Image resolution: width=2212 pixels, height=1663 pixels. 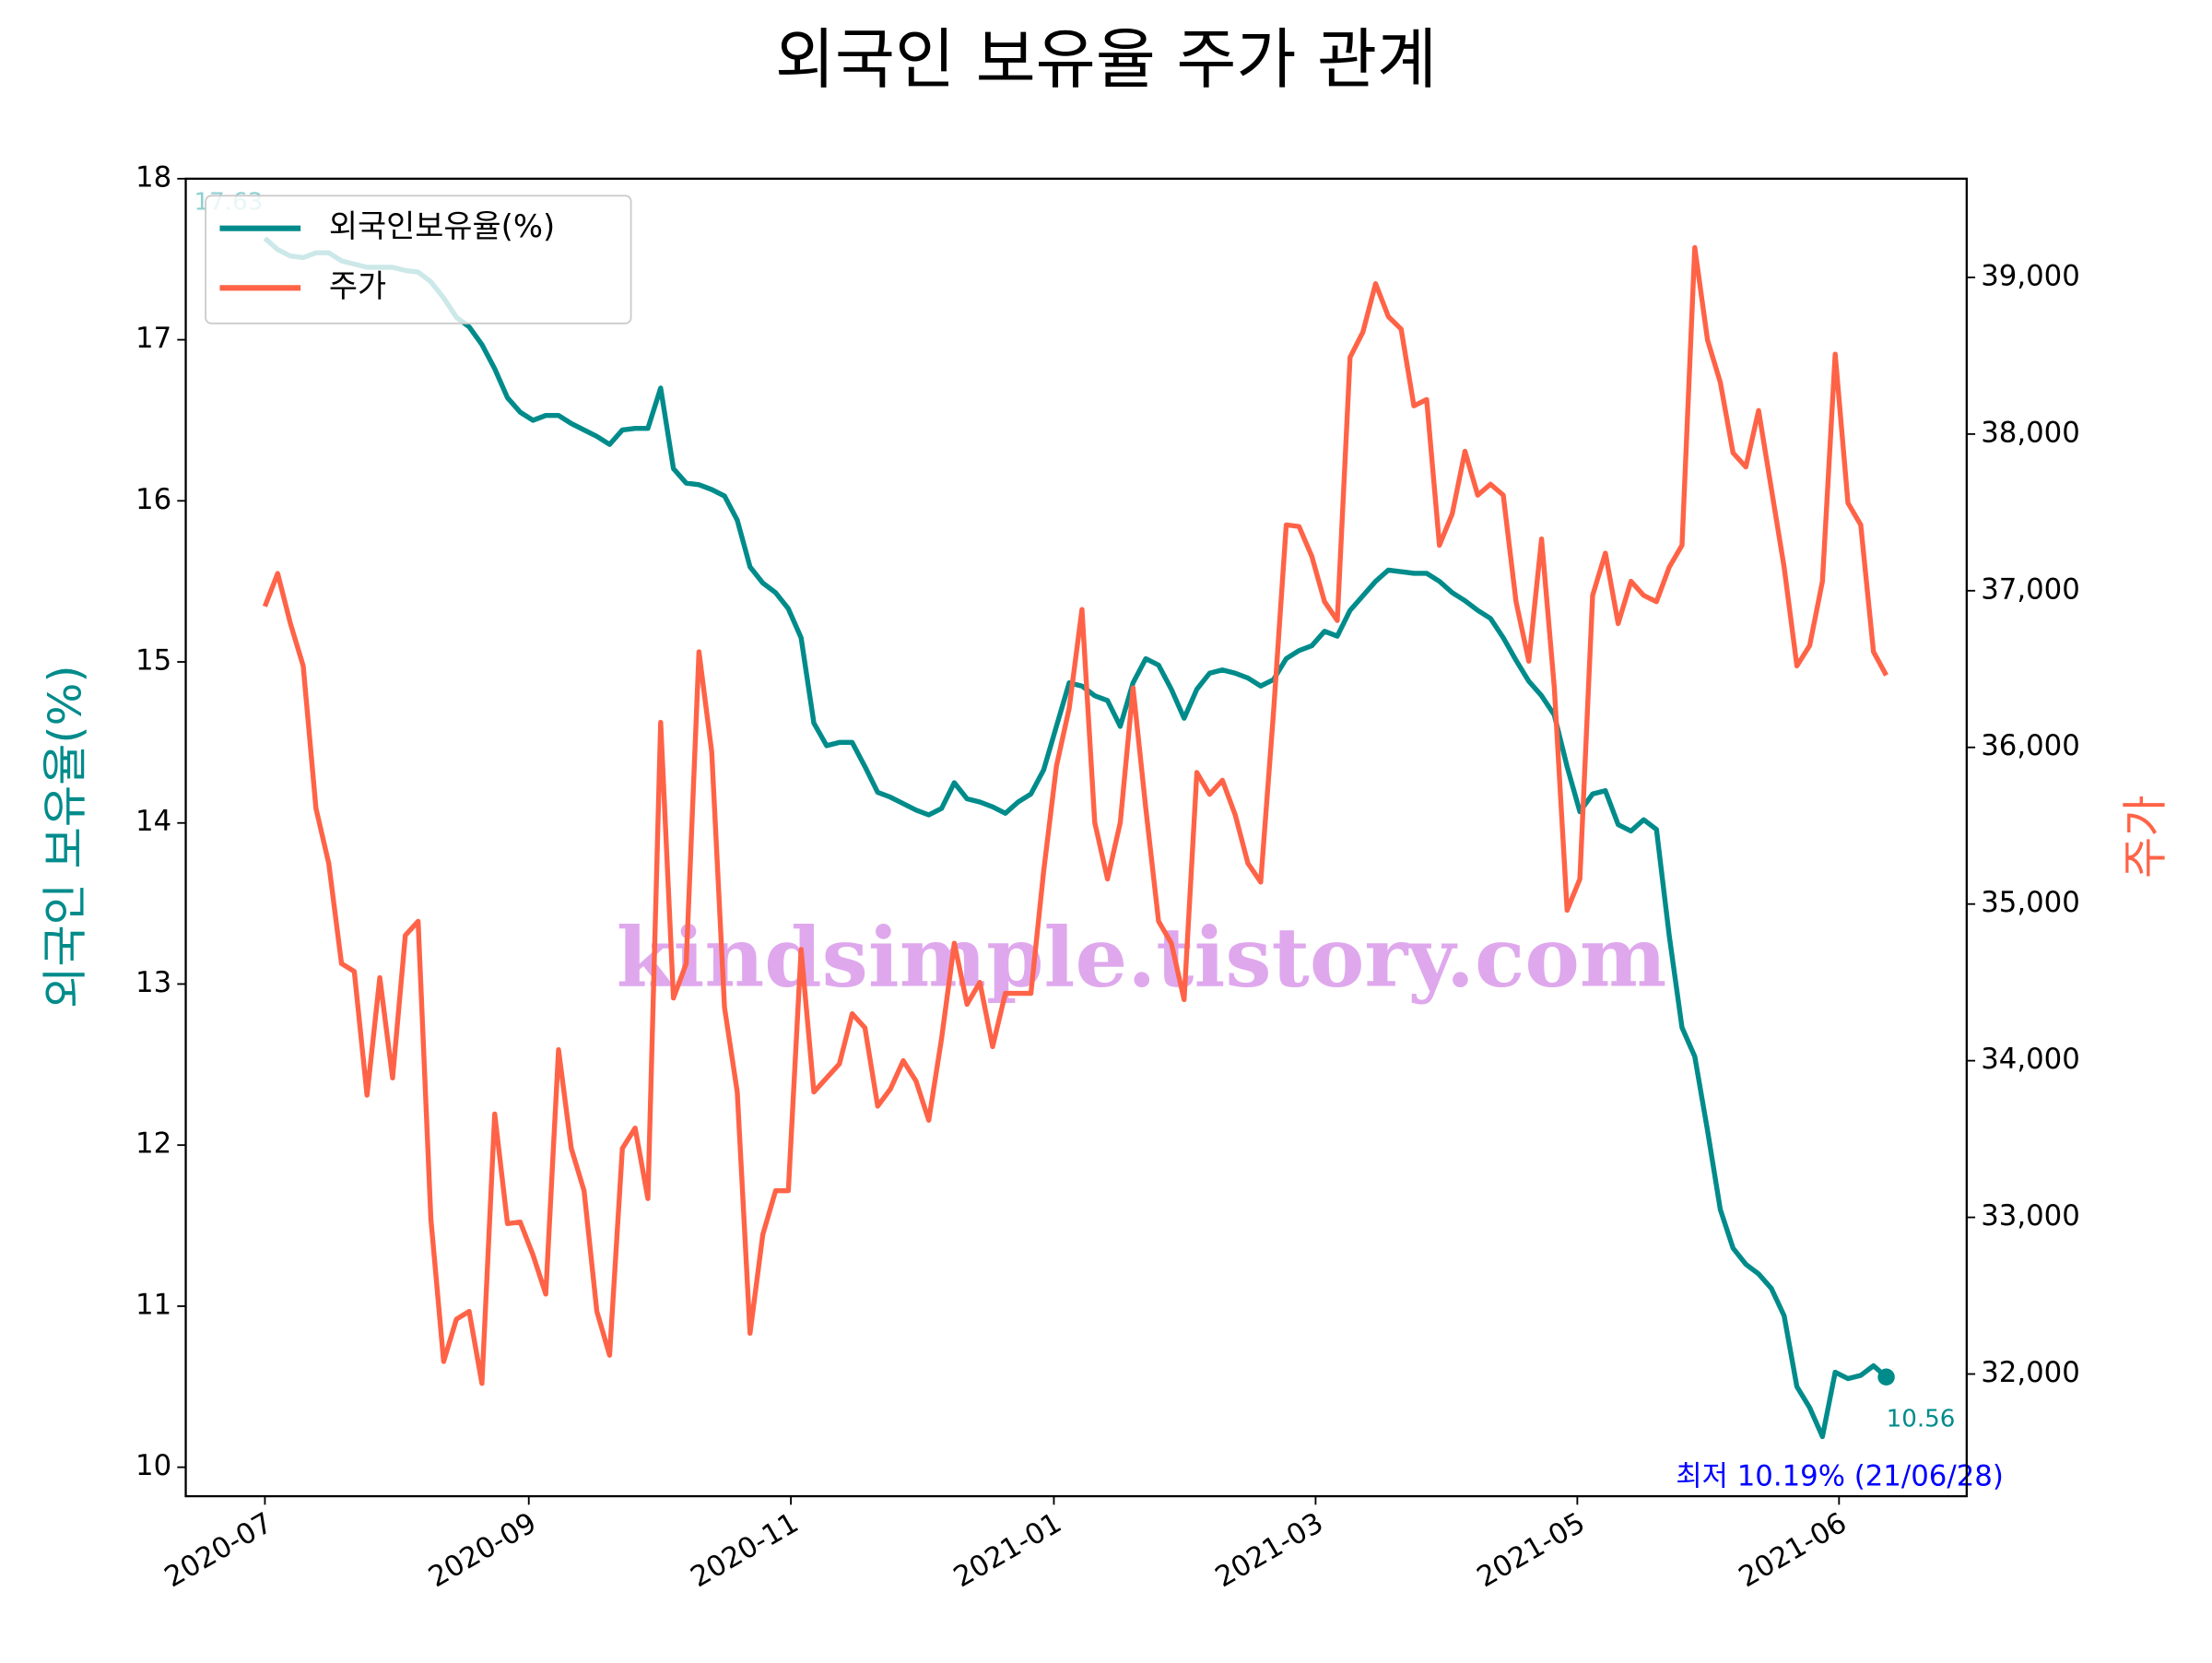 I want to click on y2-tick-label: 32,000, so click(x=2030, y=1372).